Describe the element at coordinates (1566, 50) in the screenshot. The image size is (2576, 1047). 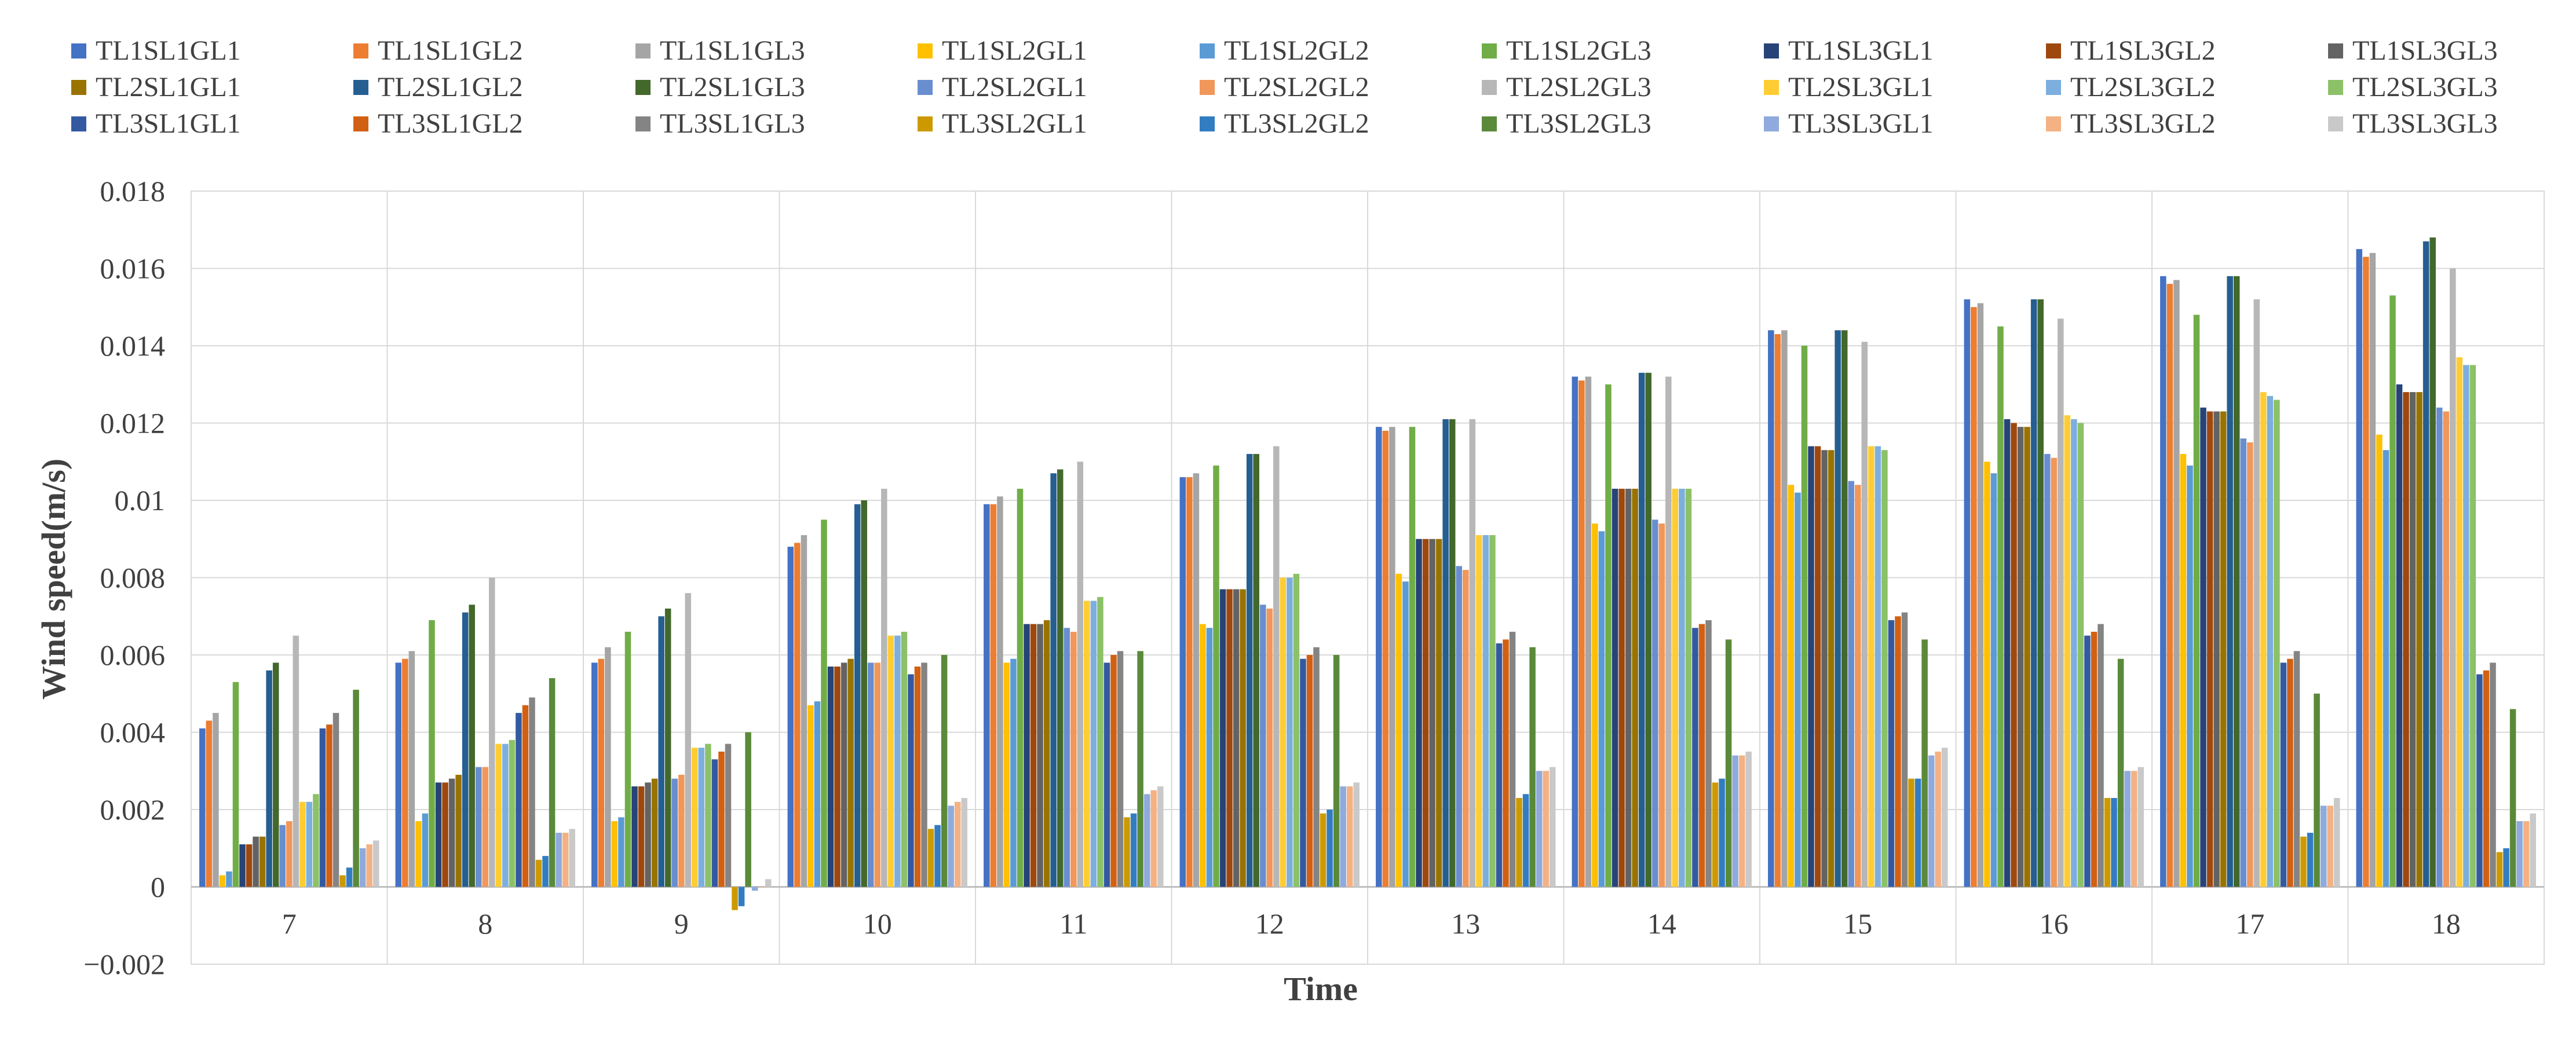
I see `legend-item-TL1SL2GL3: TL1SL2GL3` at that location.